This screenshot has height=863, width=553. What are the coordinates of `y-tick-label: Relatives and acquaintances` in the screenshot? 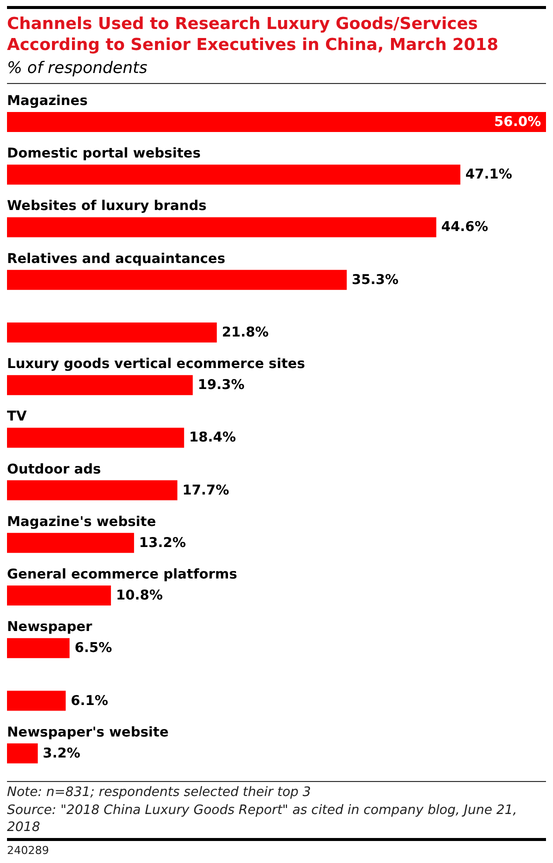 It's located at (116, 258).